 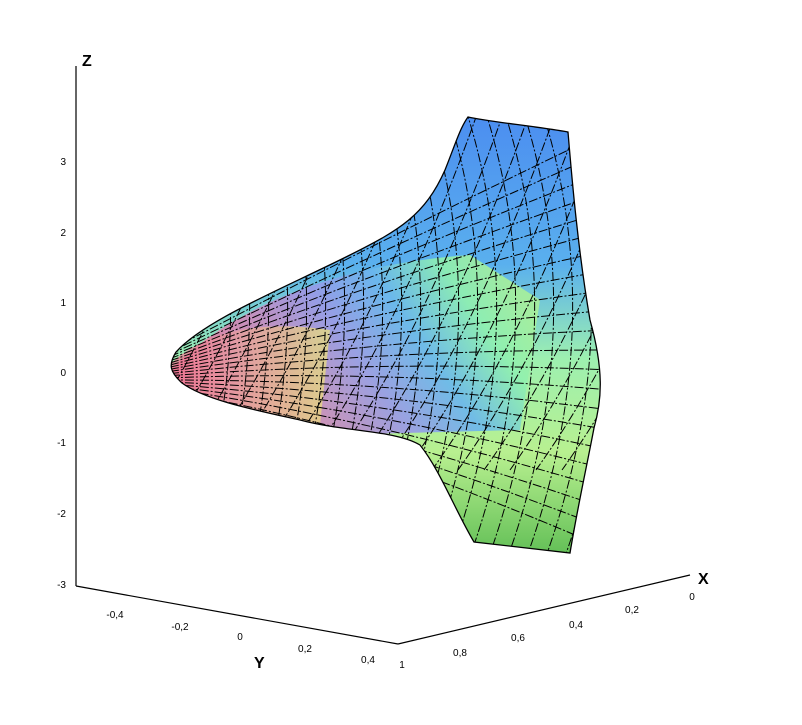 I want to click on z-tick-label: -1, so click(x=61, y=443).